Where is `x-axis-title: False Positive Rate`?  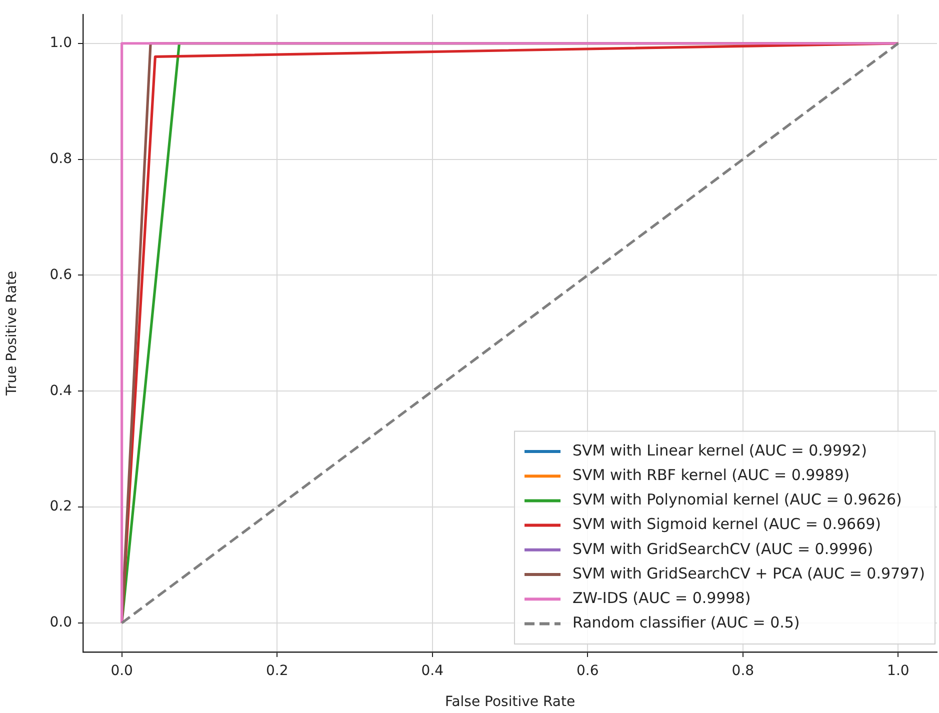
x-axis-title: False Positive Rate is located at coordinates (510, 702).